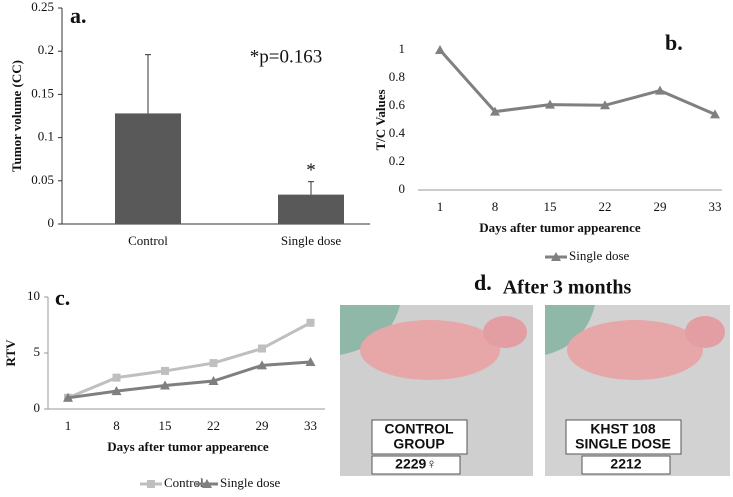  What do you see at coordinates (567, 288) in the screenshot?
I see `photo-title: After 3 months` at bounding box center [567, 288].